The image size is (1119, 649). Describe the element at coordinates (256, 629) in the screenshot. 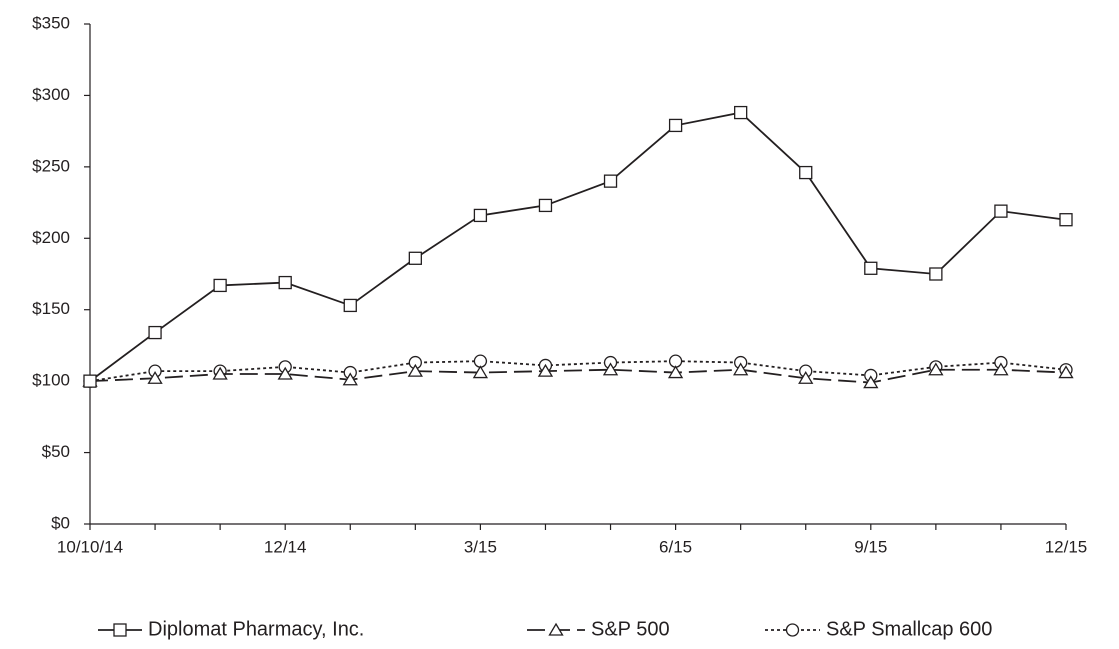

I see `legend-label: Diplomat Pharmacy, Inc.` at that location.